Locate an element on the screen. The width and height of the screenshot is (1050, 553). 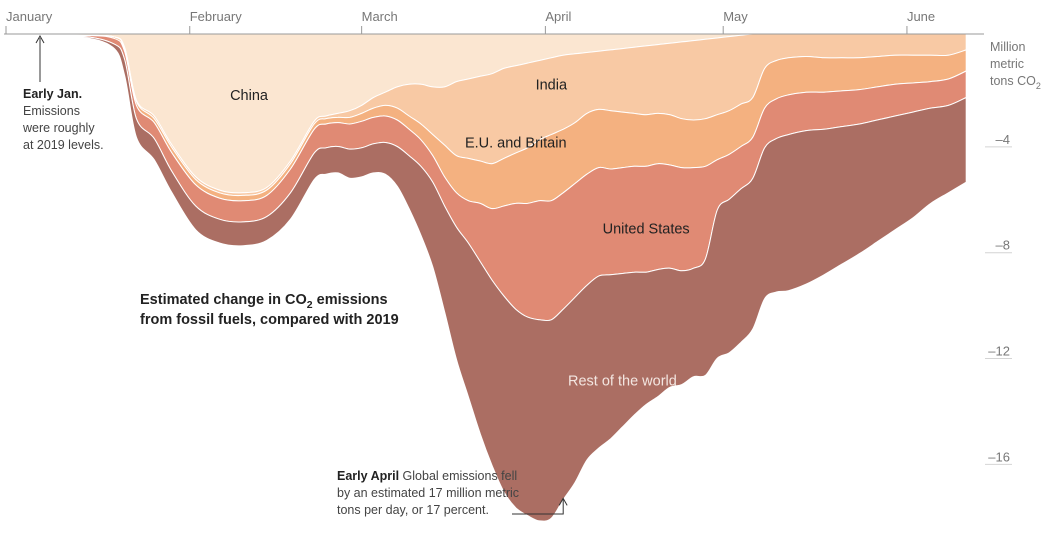
chart-title-line1: Estimated change in CO2 emissions is located at coordinates (264, 301).